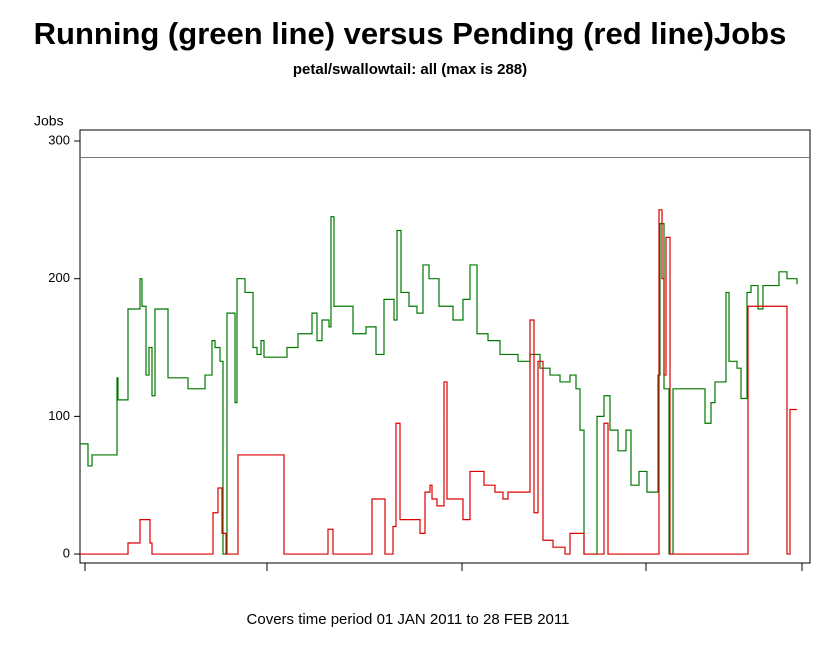  Describe the element at coordinates (59, 277) in the screenshot. I see `y-tick-label: 200` at that location.